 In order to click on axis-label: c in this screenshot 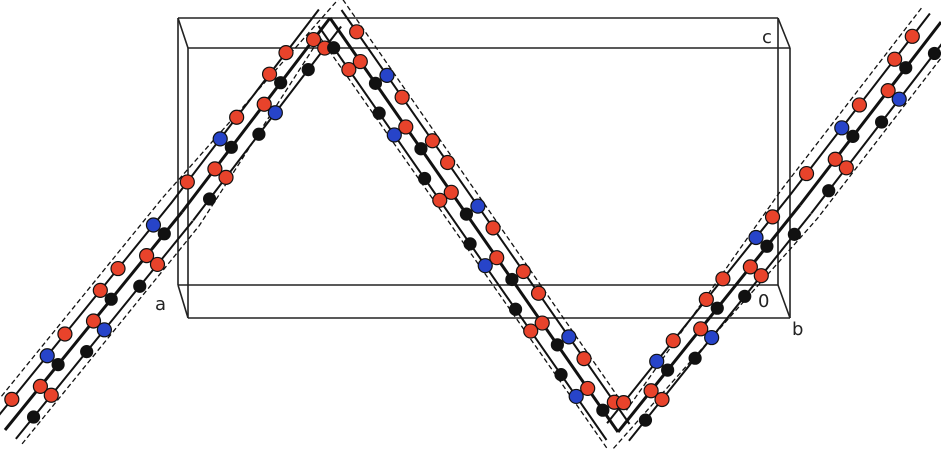, I will do `click(767, 37)`.